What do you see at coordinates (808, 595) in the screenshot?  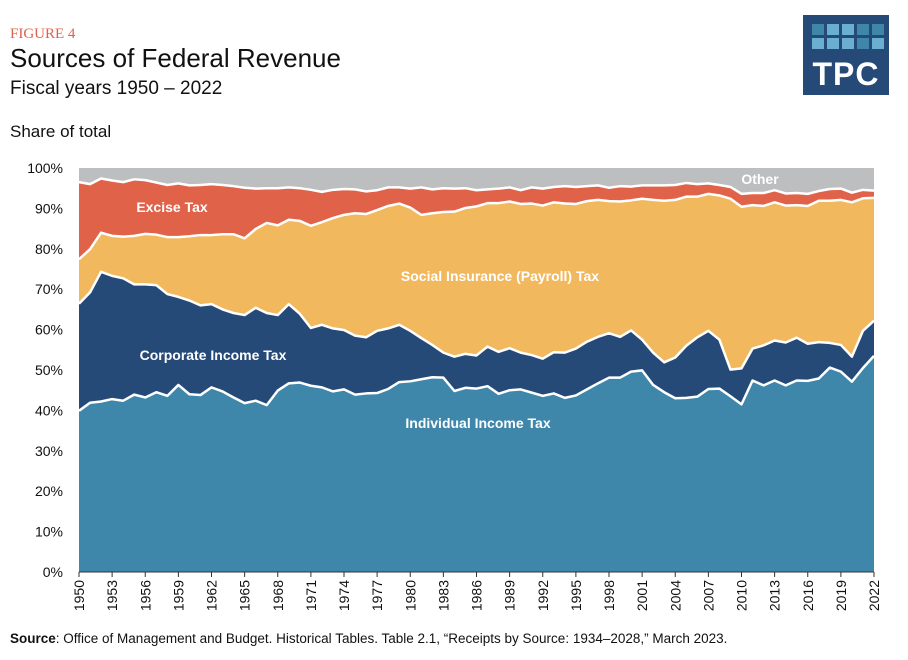 I see `x-tick-label: 2016` at bounding box center [808, 595].